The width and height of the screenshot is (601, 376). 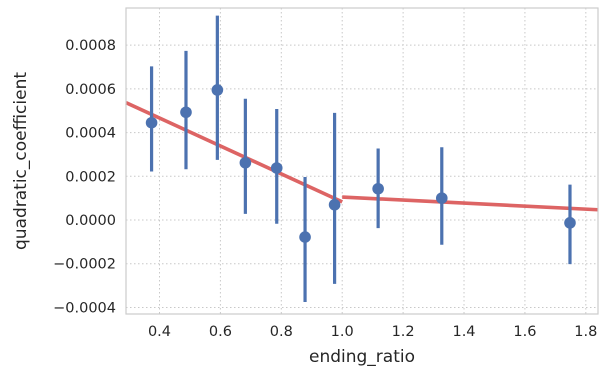 What do you see at coordinates (372, 332) in the screenshot?
I see `x-tick-labels: 0.4 0.6 0.8 1.0 1.2 1.4 1.6 1.8` at bounding box center [372, 332].